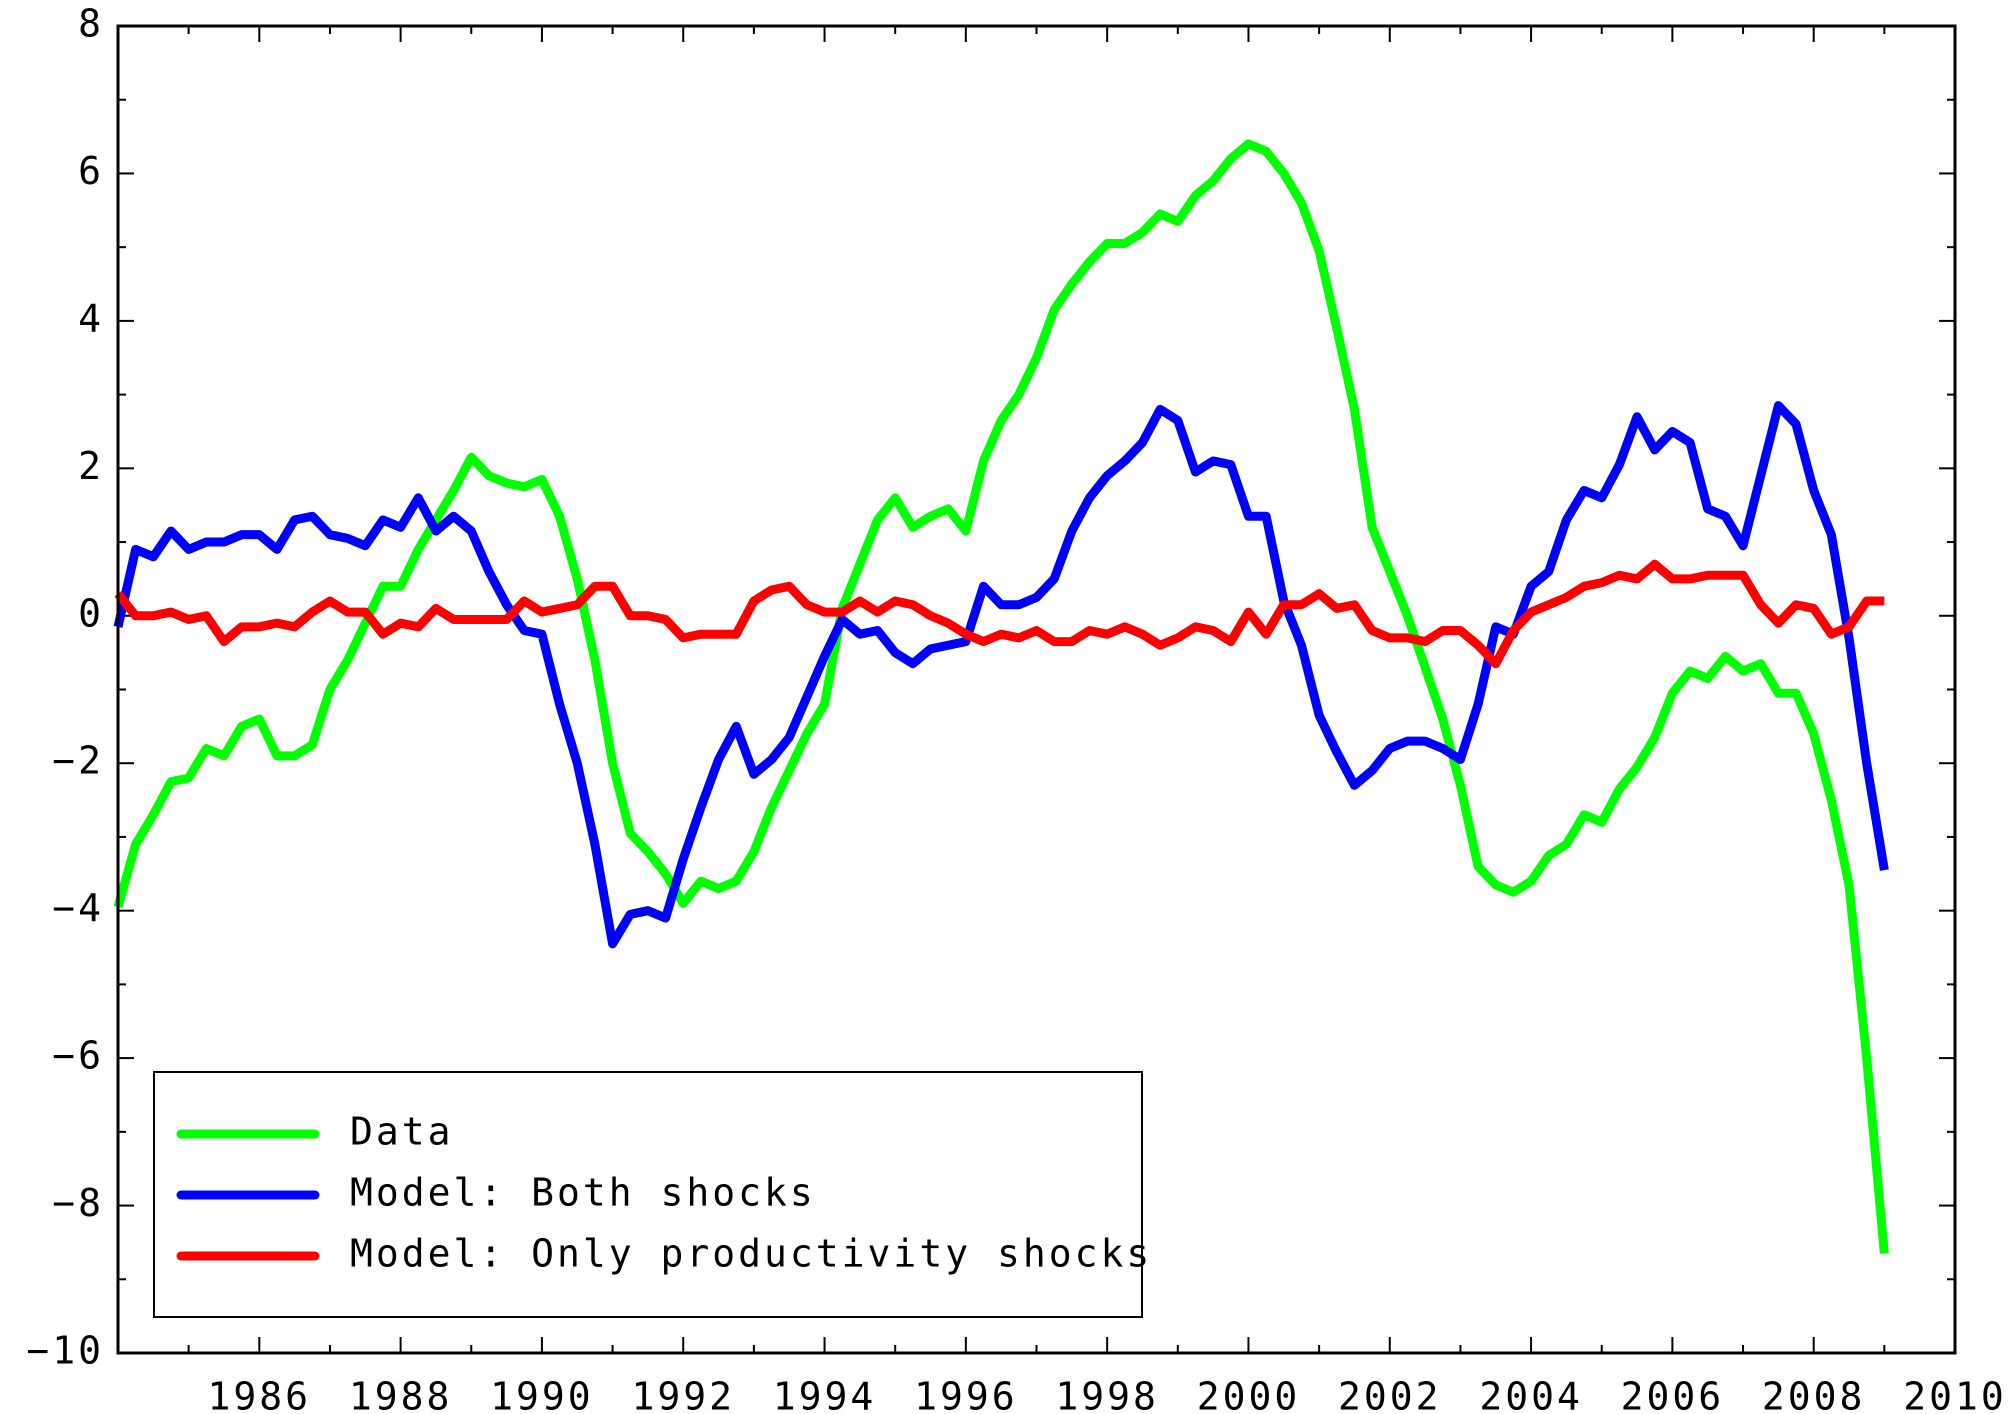  I want to click on x-tick-label: 1996, so click(966, 1394).